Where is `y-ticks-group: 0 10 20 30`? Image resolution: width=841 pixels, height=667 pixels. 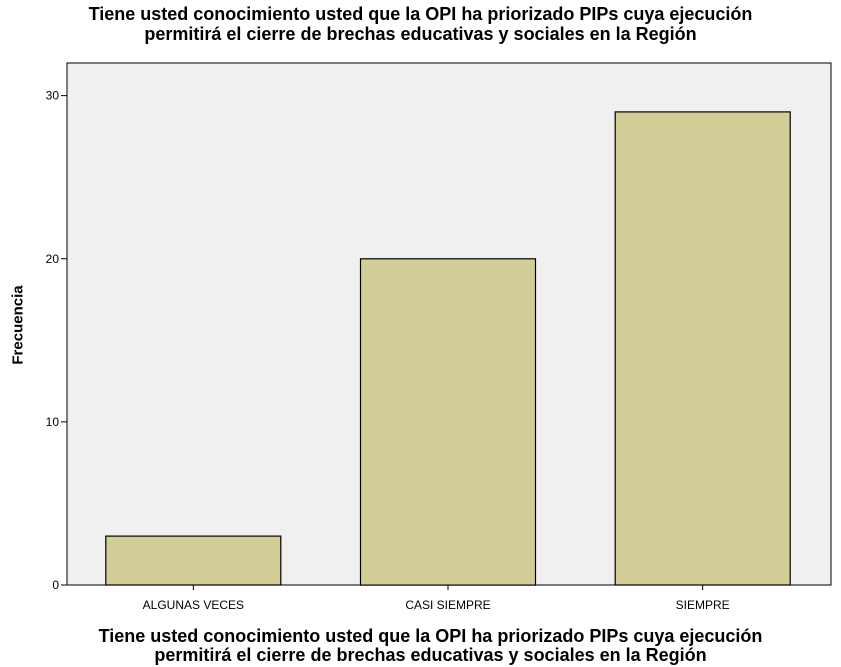
y-ticks-group: 0 10 20 30 is located at coordinates (56, 340).